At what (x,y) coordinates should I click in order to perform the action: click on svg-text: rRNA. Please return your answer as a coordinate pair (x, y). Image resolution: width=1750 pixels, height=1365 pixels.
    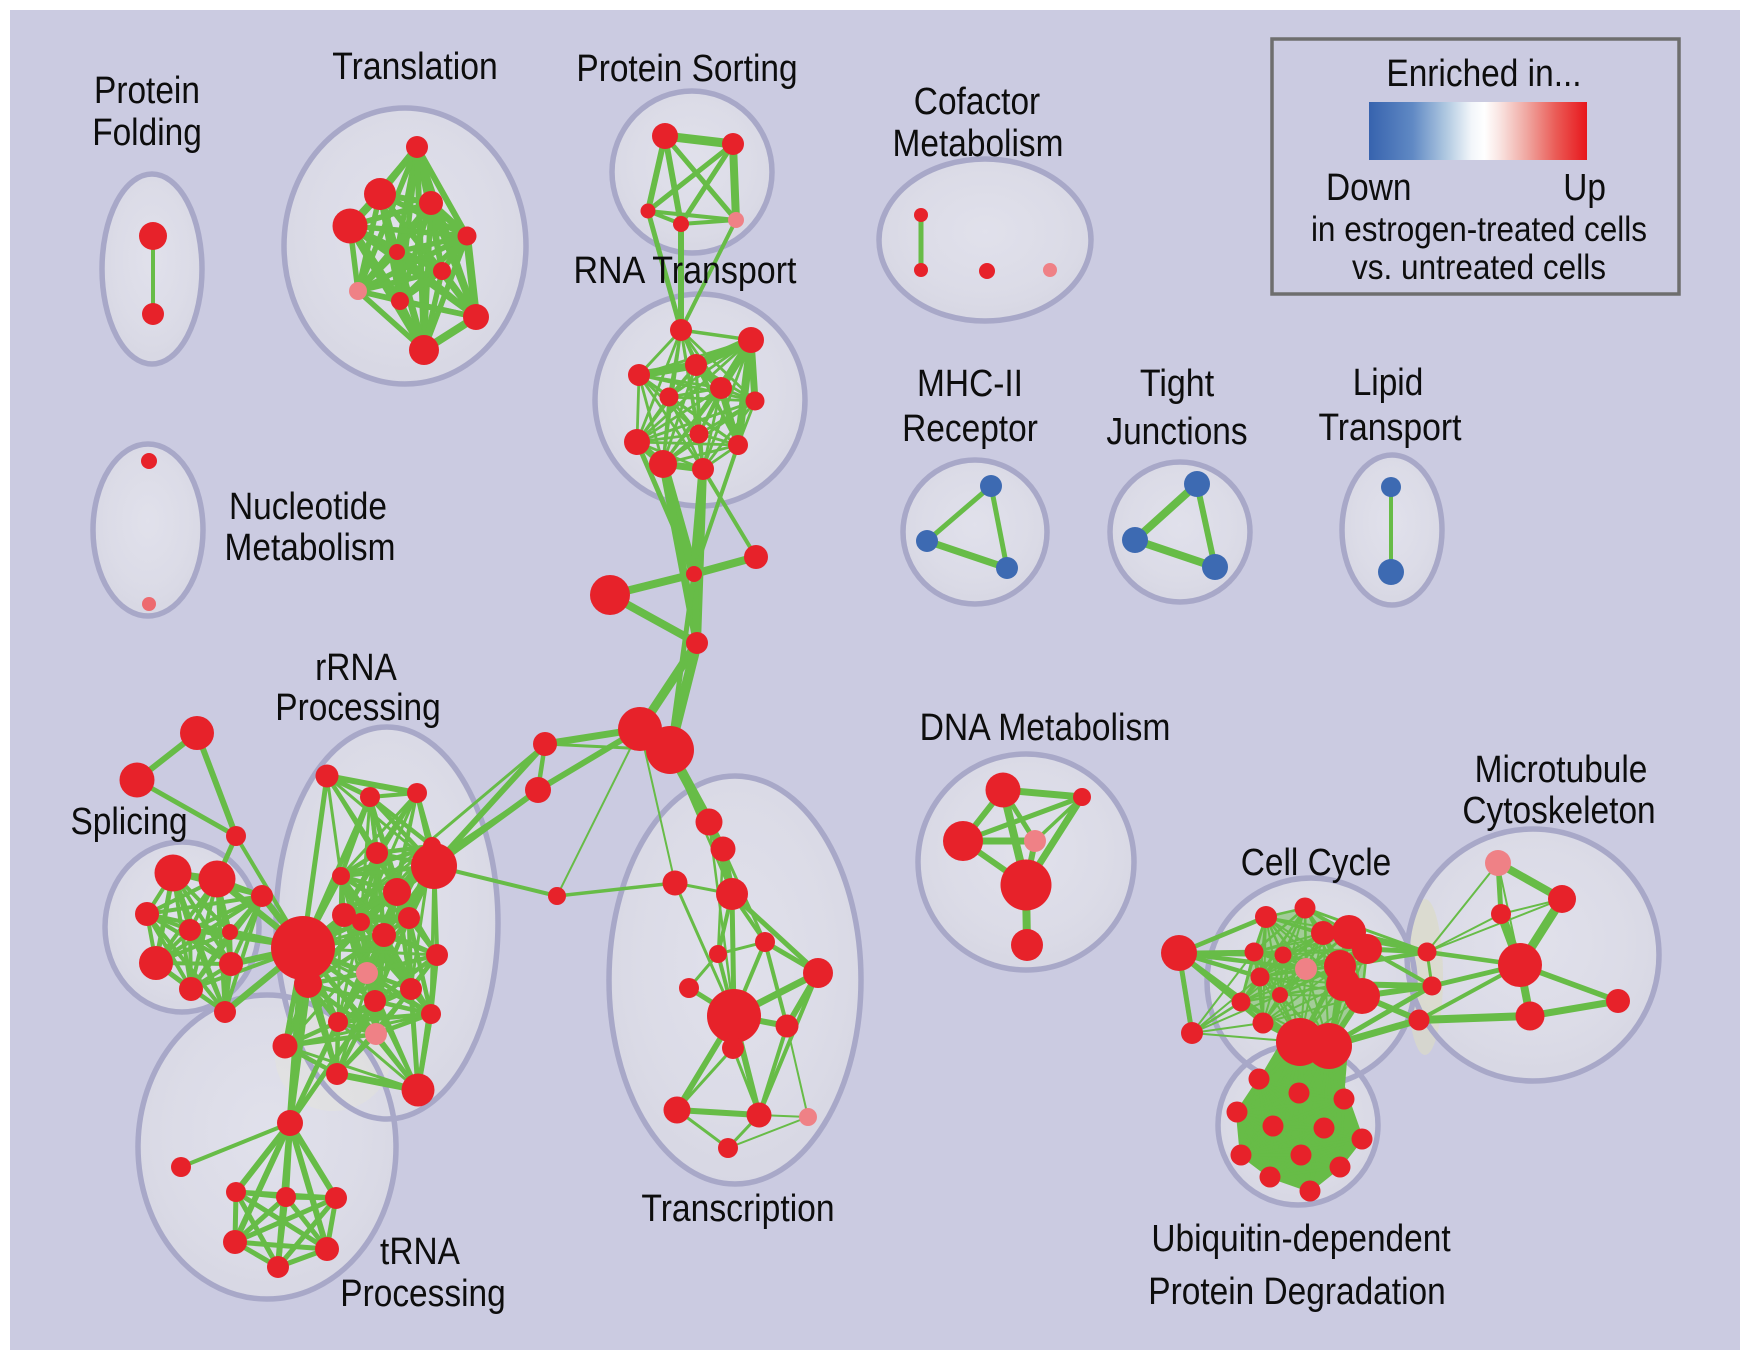
    Looking at the image, I should click on (356, 668).